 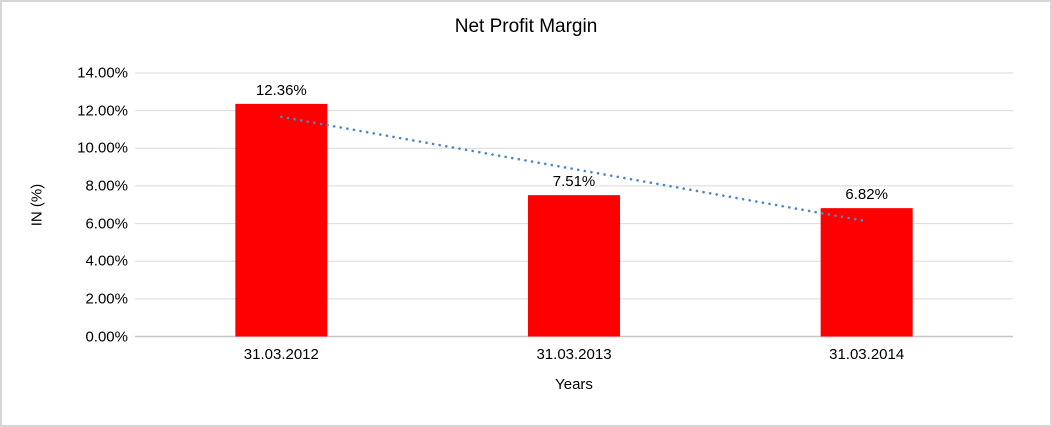 What do you see at coordinates (102, 111) in the screenshot?
I see `y-tick-label: 12.00%` at bounding box center [102, 111].